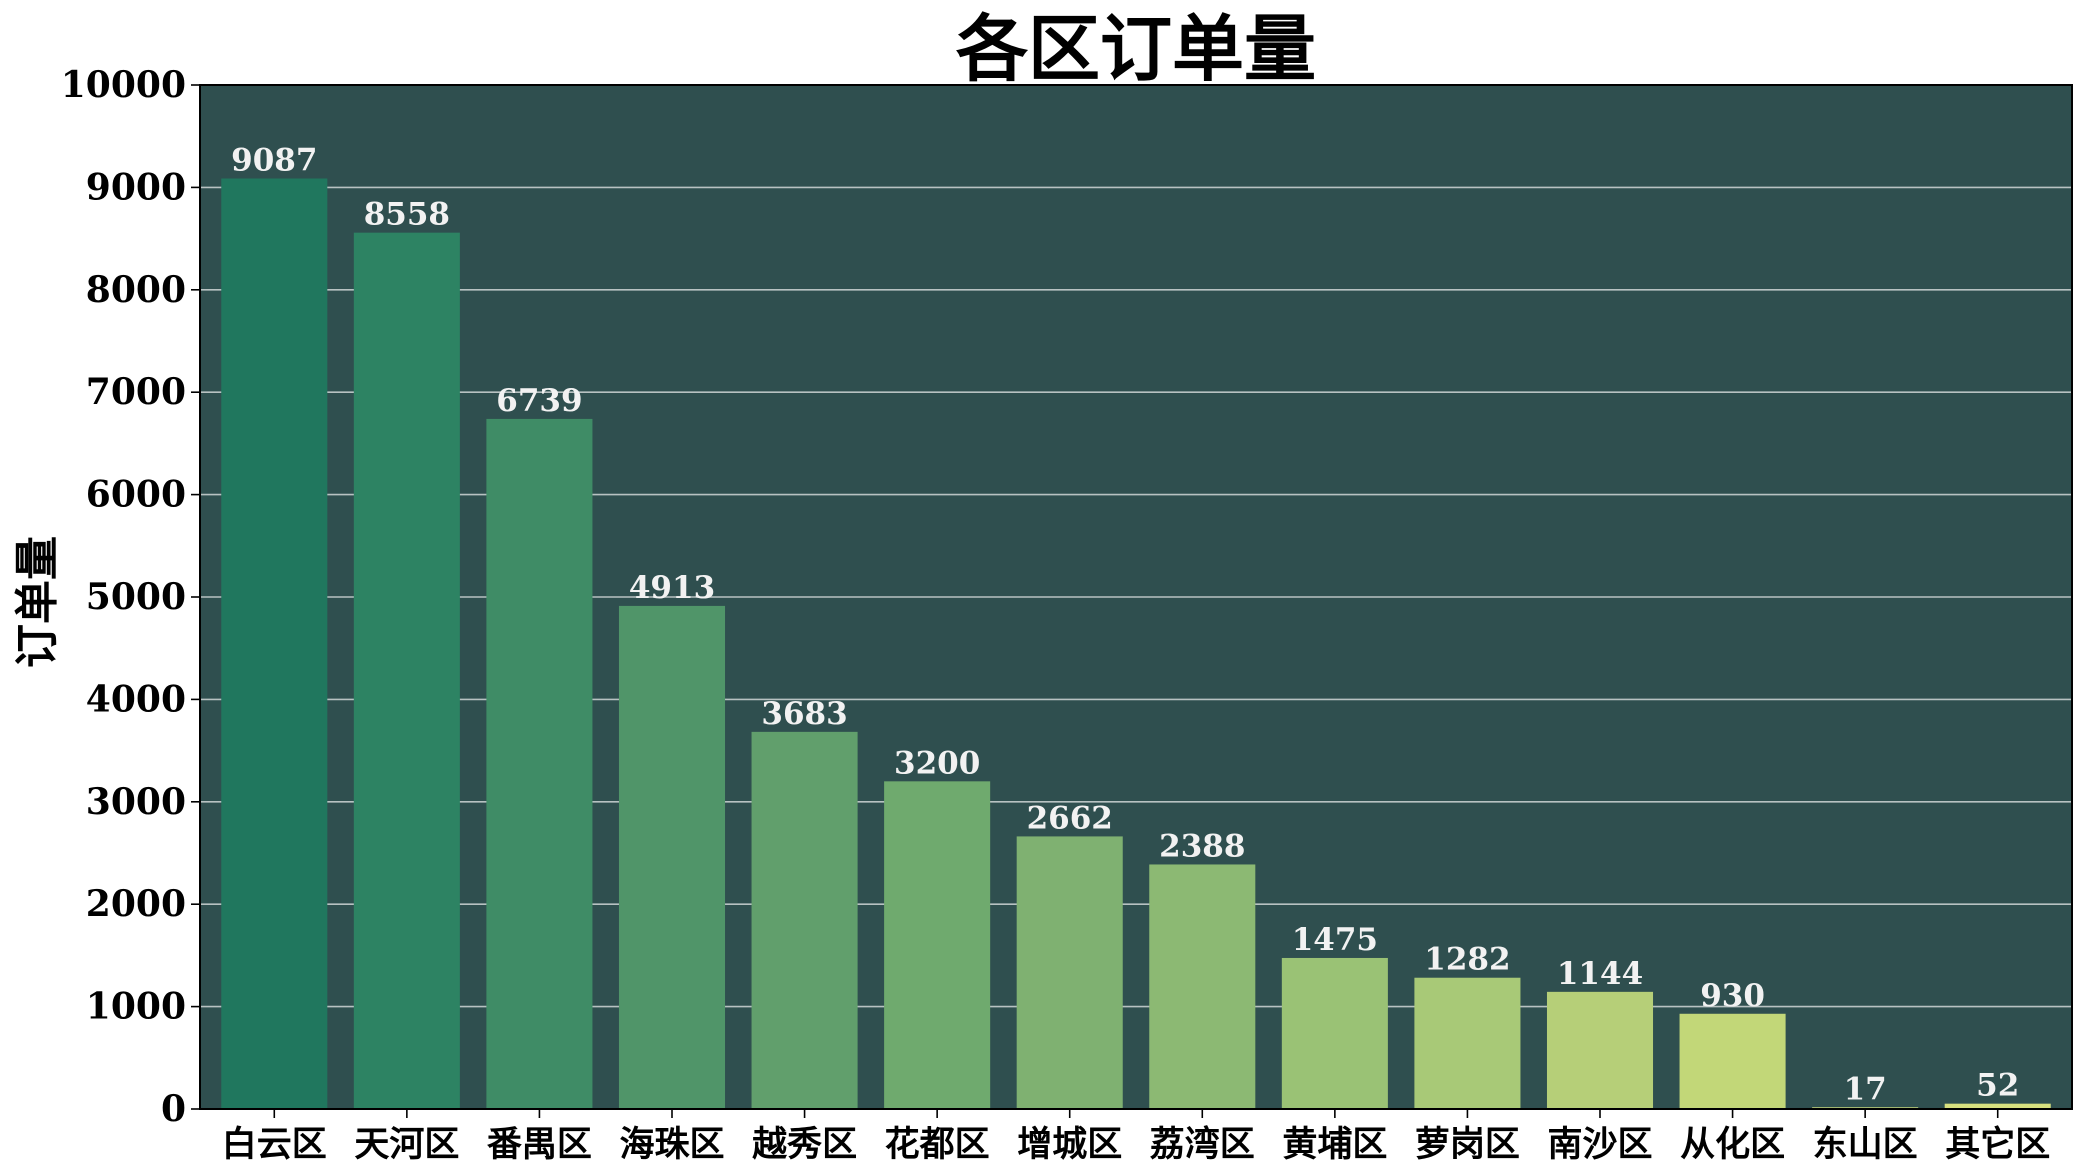  Describe the element at coordinates (123, 85) in the screenshot. I see `y-tick-label: 10000` at that location.